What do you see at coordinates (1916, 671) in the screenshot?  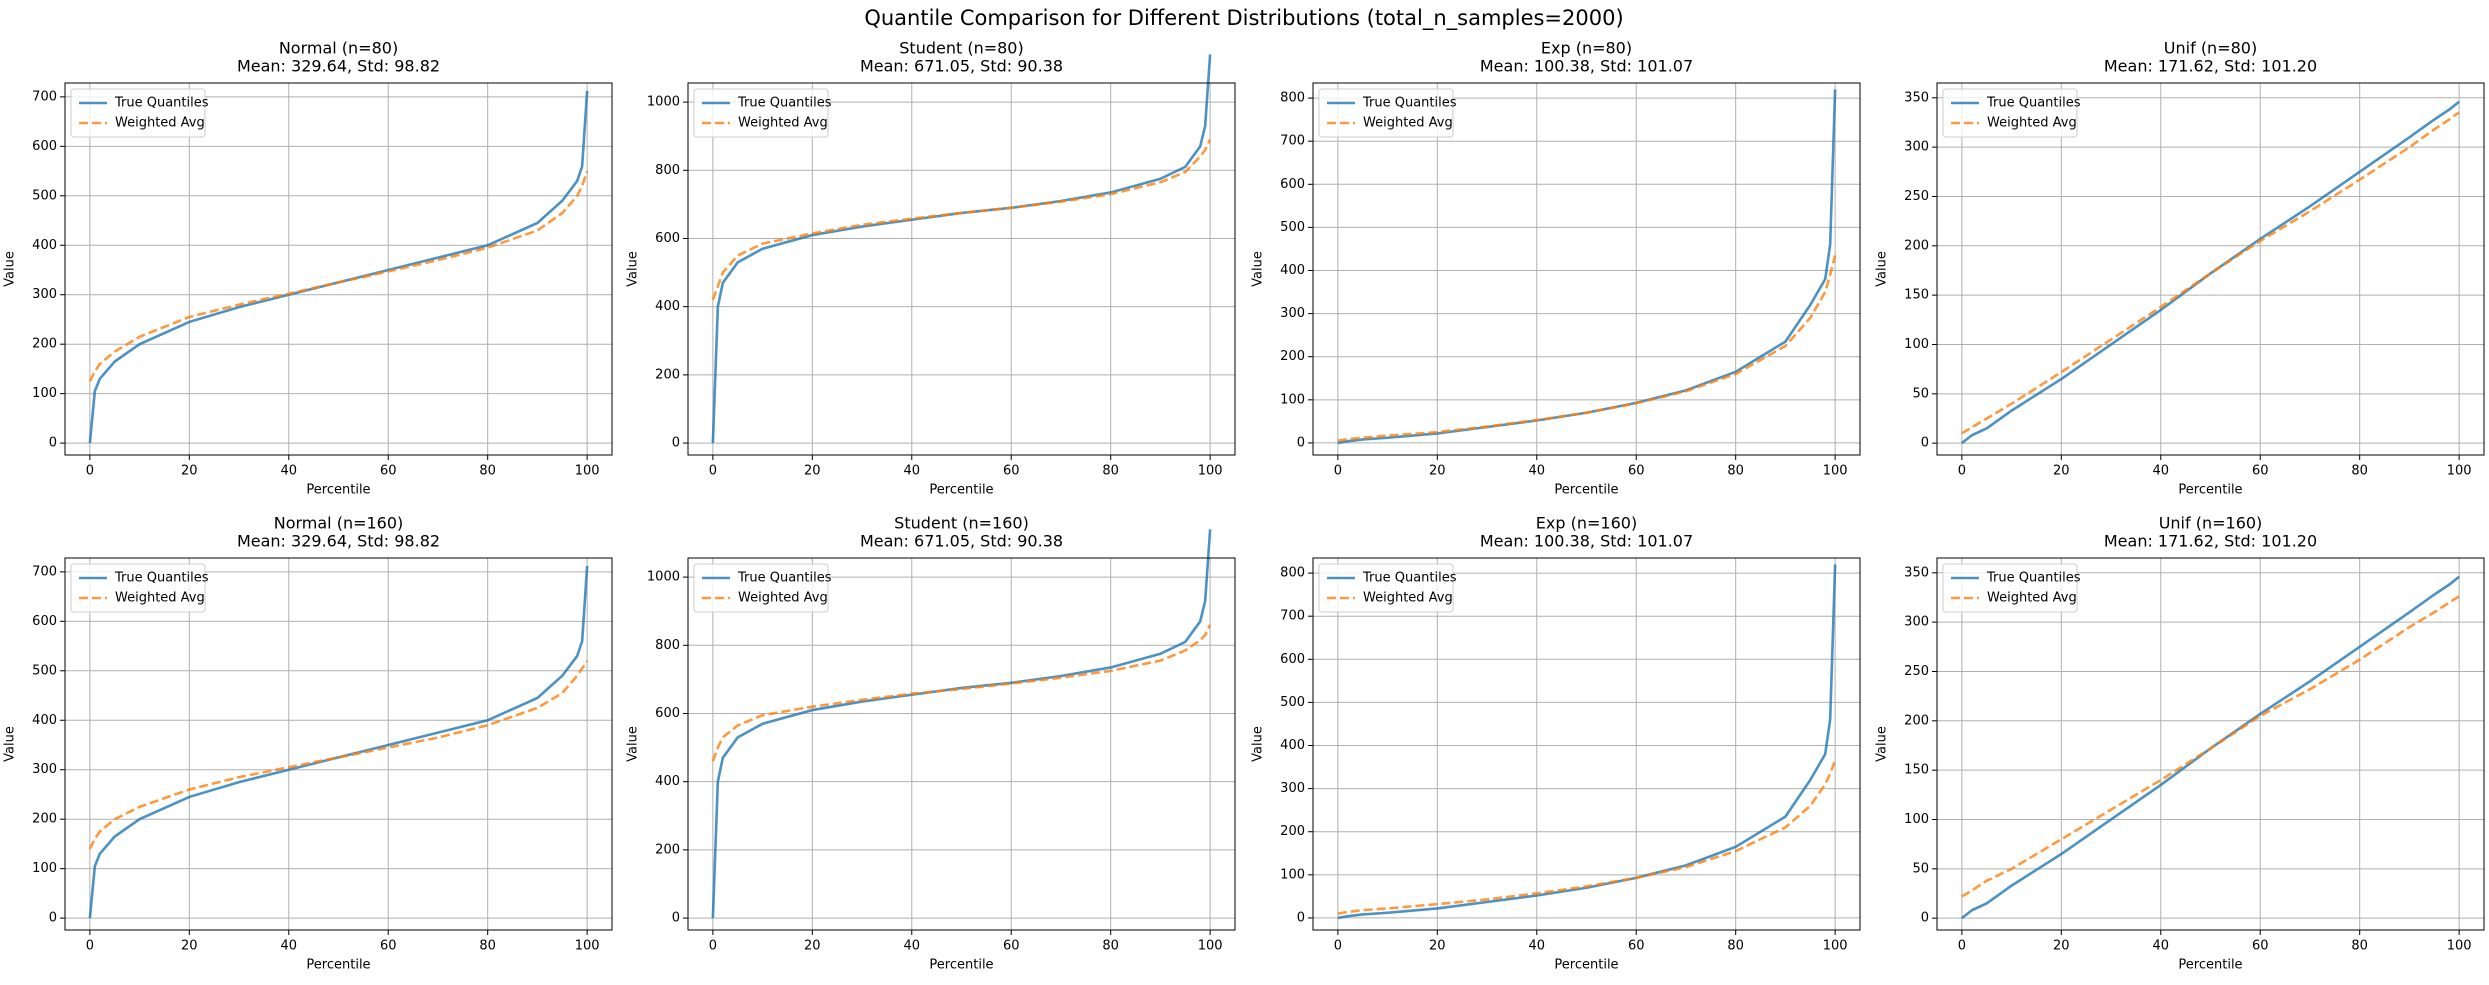 I see `y-tick-label: 250` at bounding box center [1916, 671].